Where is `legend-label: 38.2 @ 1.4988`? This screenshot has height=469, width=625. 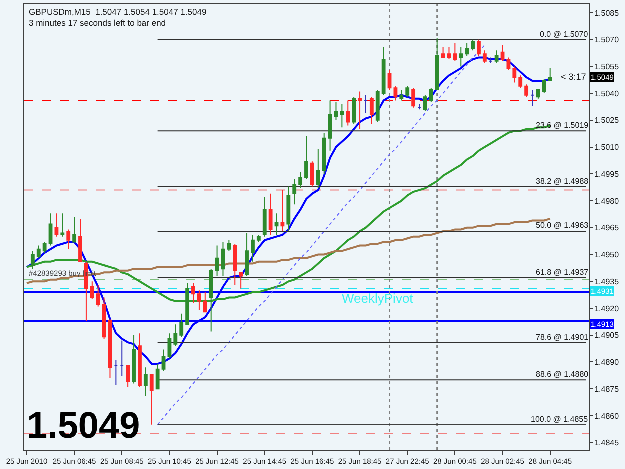
legend-label: 38.2 @ 1.4988 is located at coordinates (563, 181).